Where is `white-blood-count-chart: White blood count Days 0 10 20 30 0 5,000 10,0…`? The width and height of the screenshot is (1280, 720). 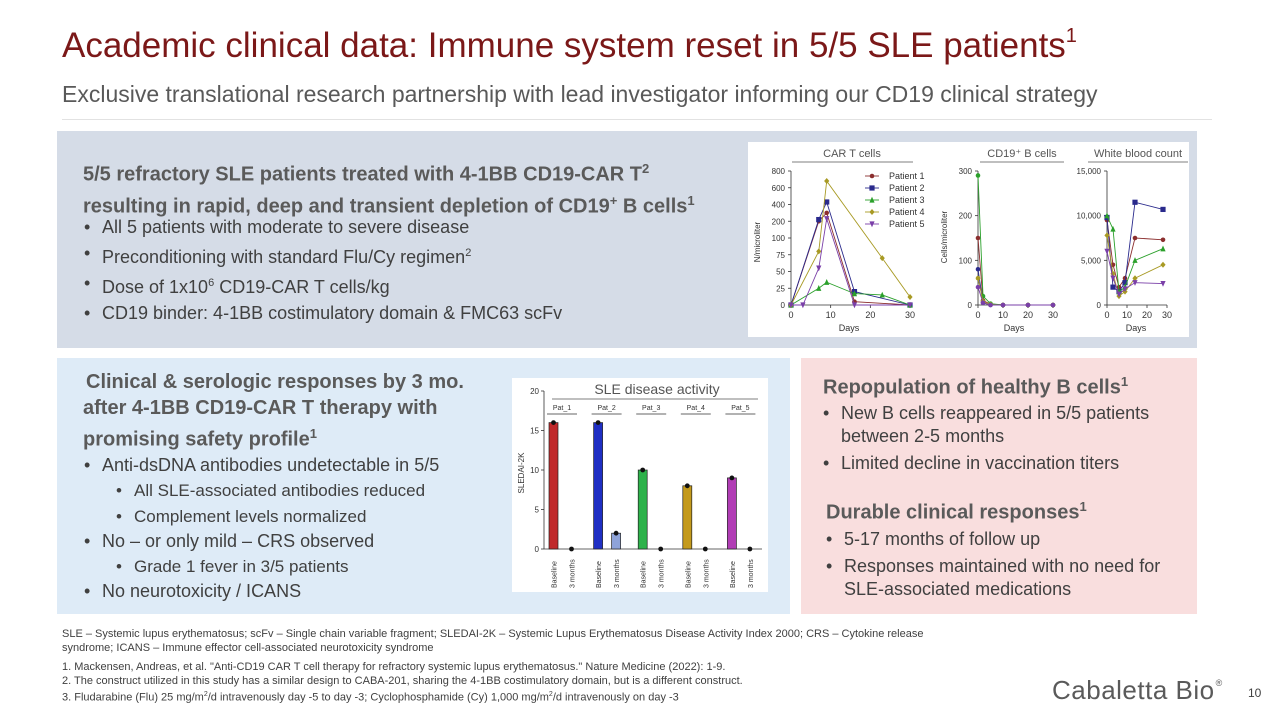 white-blood-count-chart: White blood count Days 0 10 20 30 0 5,000 10,0… is located at coordinates (1132, 240).